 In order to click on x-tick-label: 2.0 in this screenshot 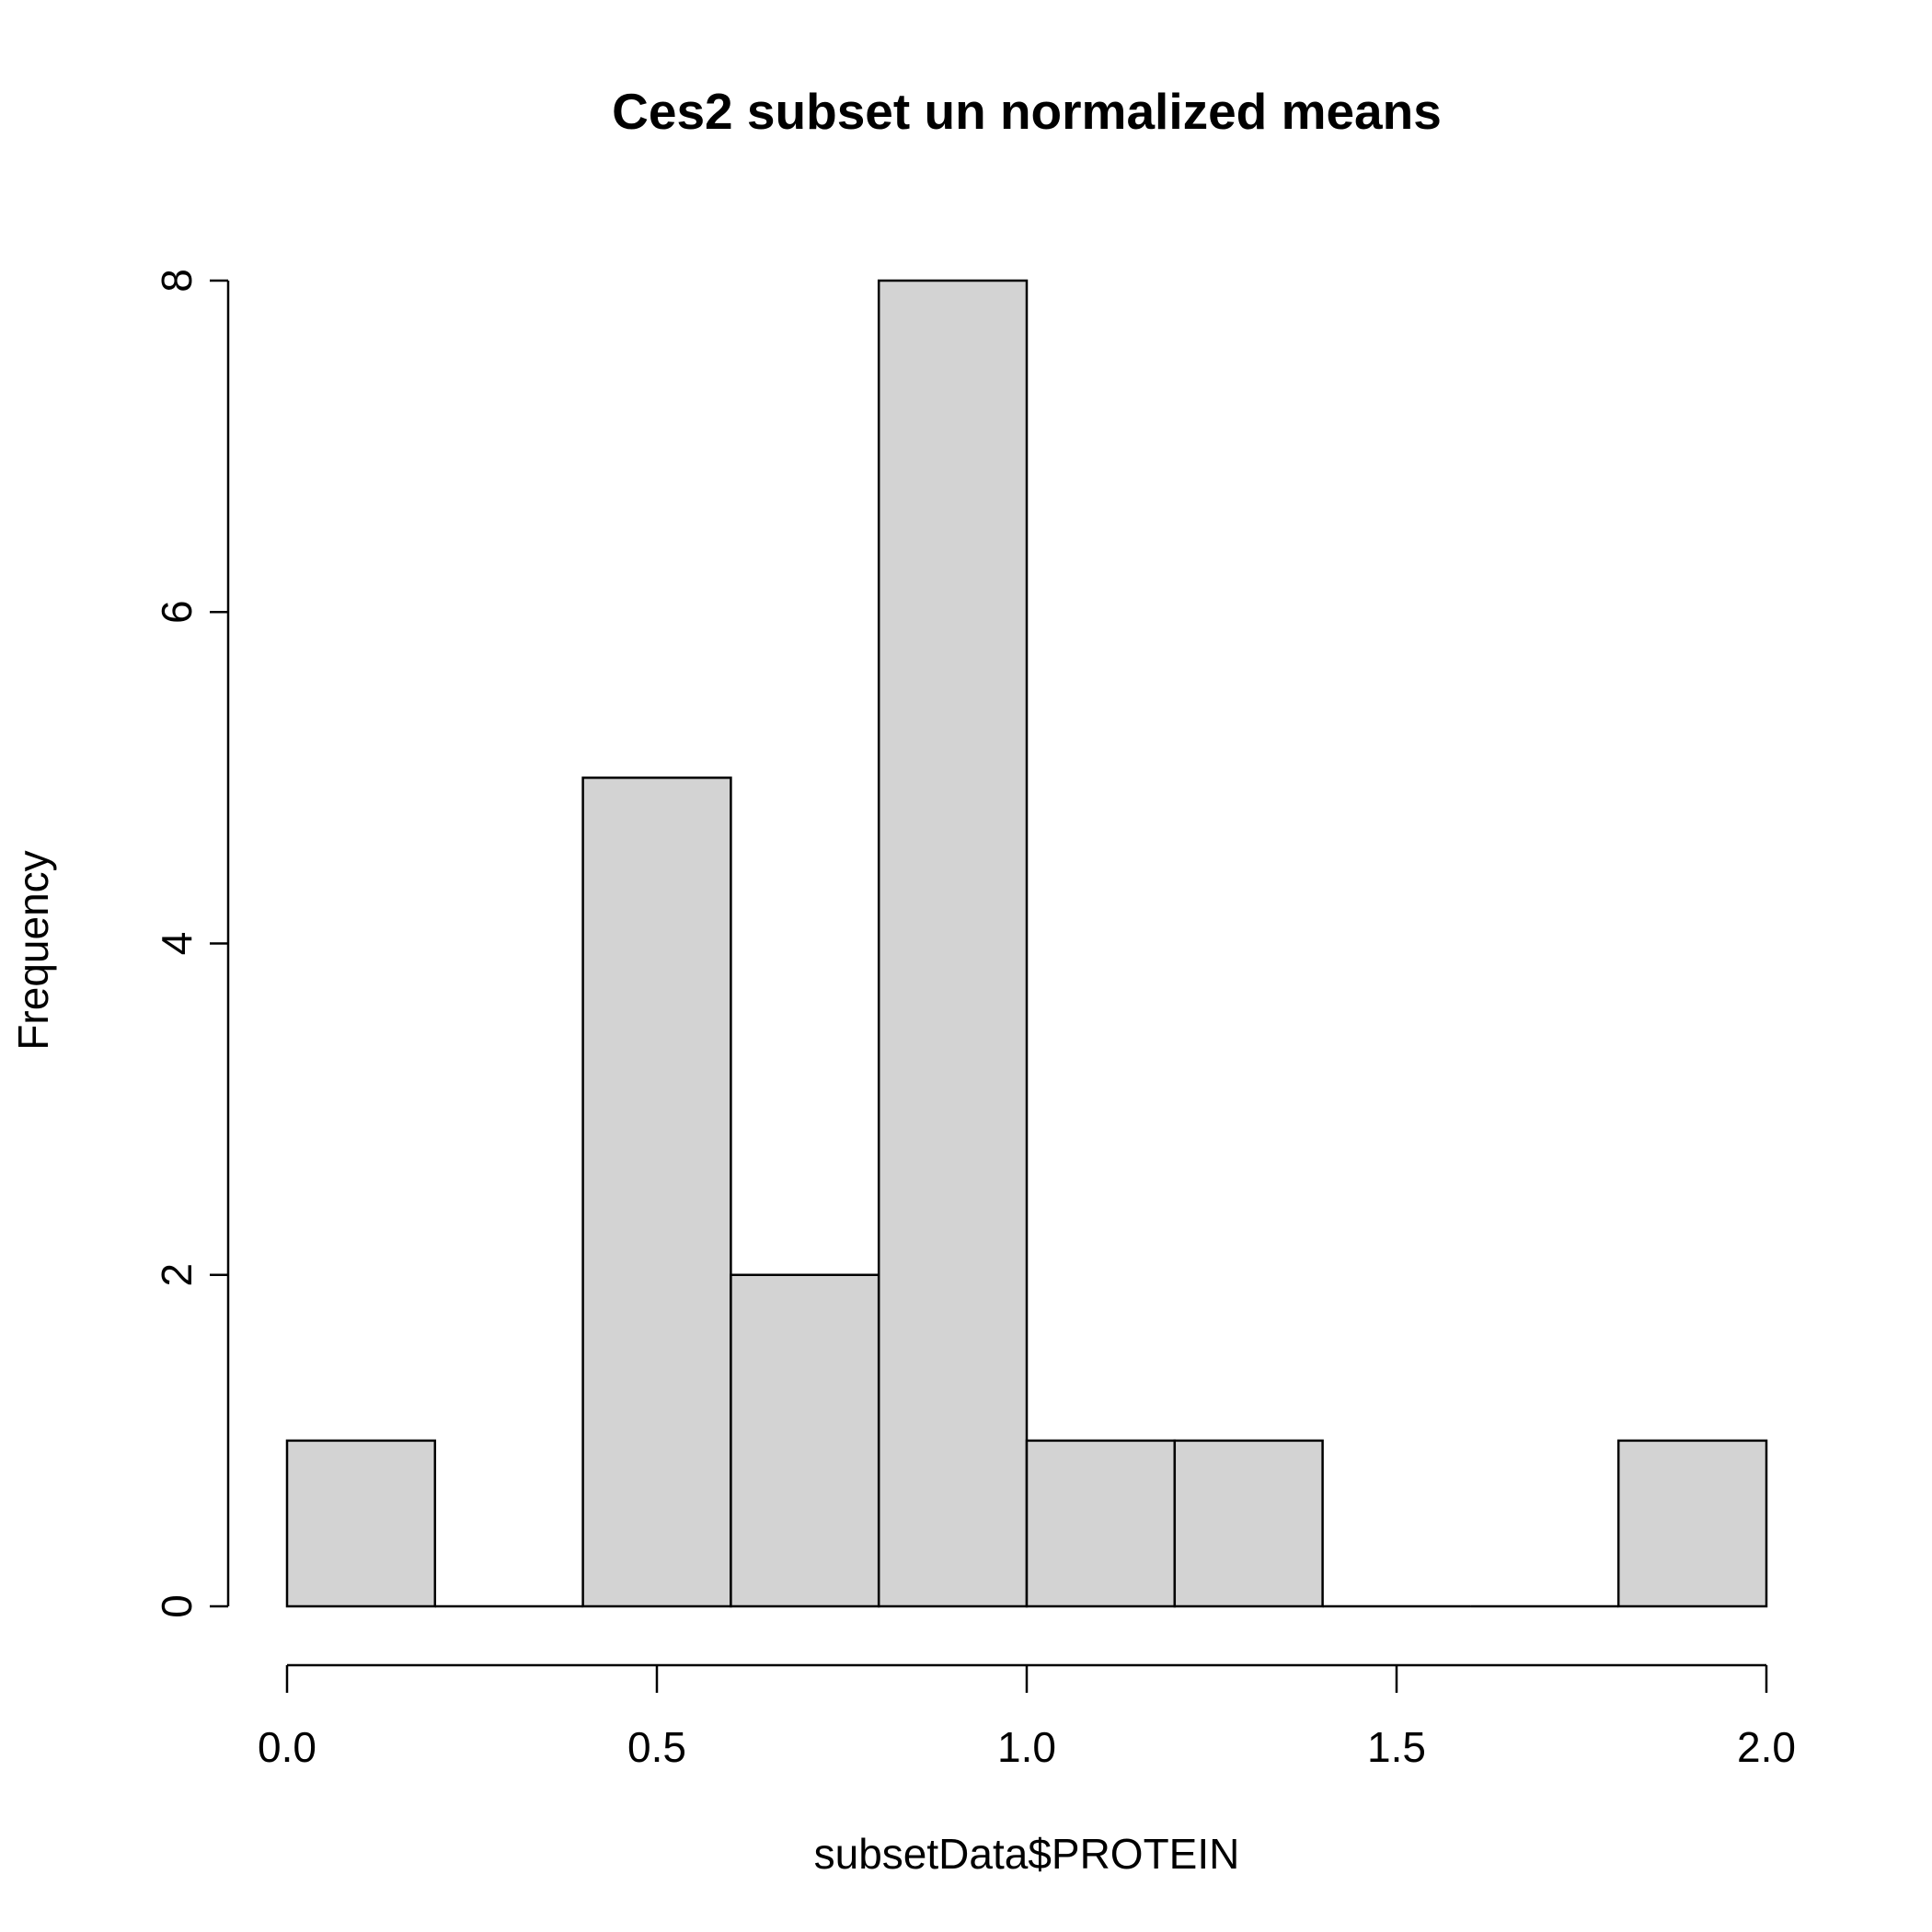, I will do `click(1766, 1747)`.